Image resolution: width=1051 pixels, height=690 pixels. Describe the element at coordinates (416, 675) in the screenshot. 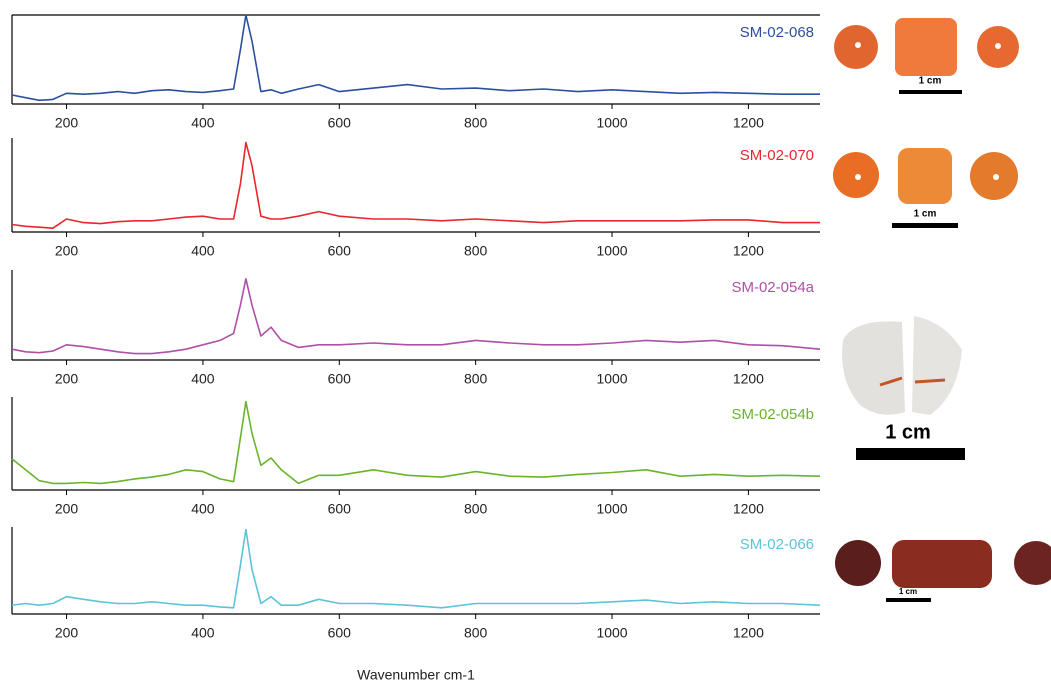

I see `x-axis-title: Wavenumber cm-1` at that location.